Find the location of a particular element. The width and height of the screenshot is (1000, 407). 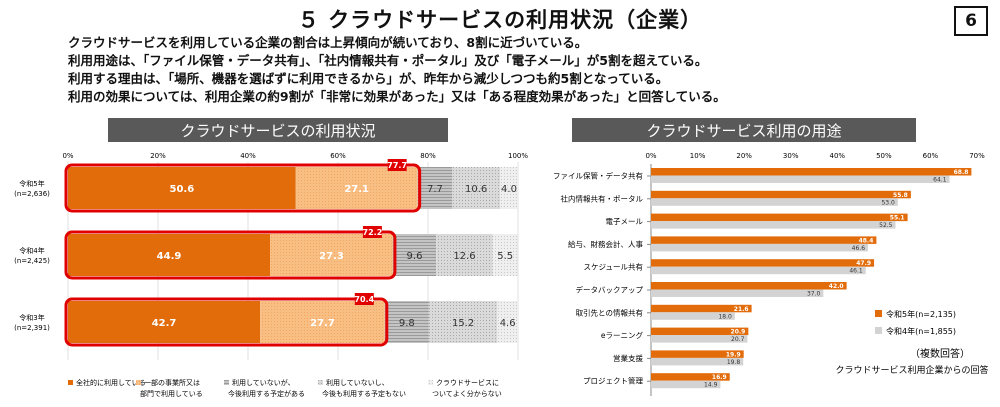

data-label: 15.2 is located at coordinates (463, 323).